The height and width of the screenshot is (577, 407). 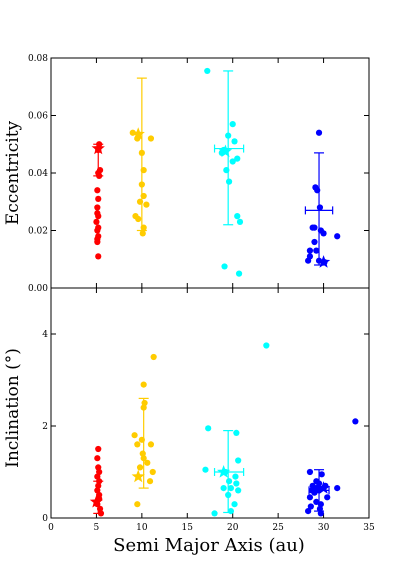 I want to click on y-tick-label: 4, so click(x=45, y=335).